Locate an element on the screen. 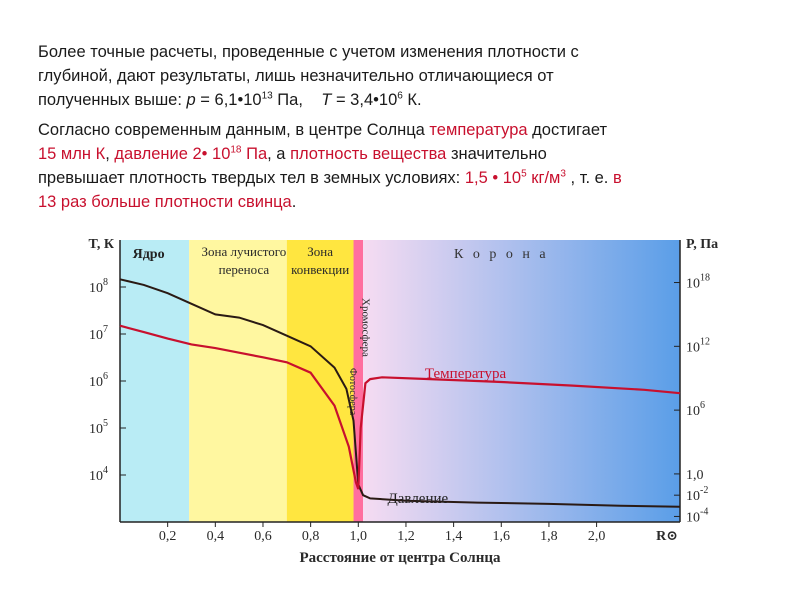 Image resolution: width=800 pixels, height=600 pixels. p2-text: достигает is located at coordinates (567, 130).